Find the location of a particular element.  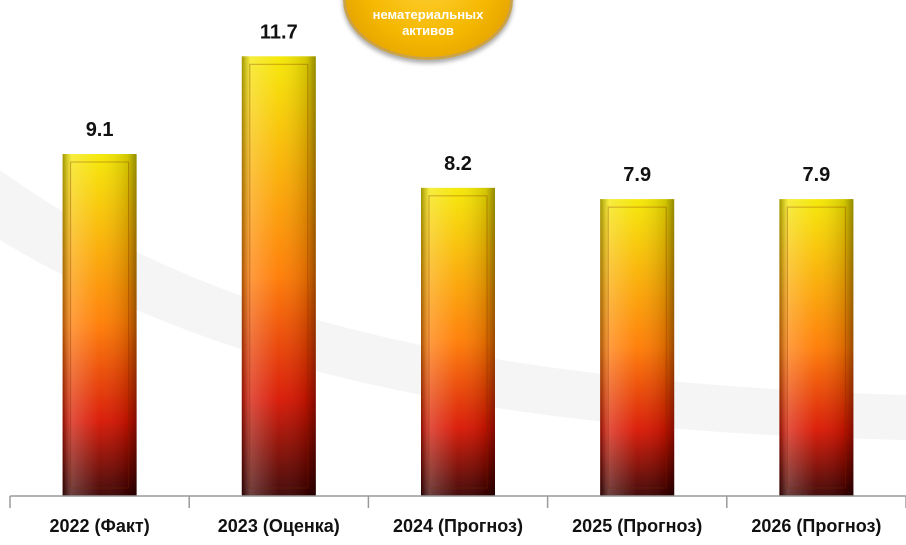

value-label-5: 7.9 is located at coordinates (816, 175).